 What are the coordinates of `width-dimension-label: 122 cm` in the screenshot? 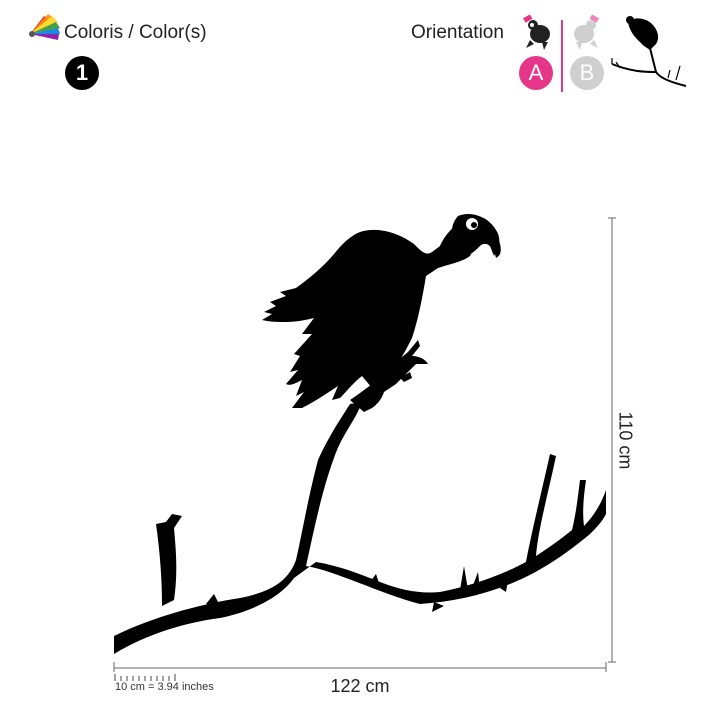 It's located at (360, 686).